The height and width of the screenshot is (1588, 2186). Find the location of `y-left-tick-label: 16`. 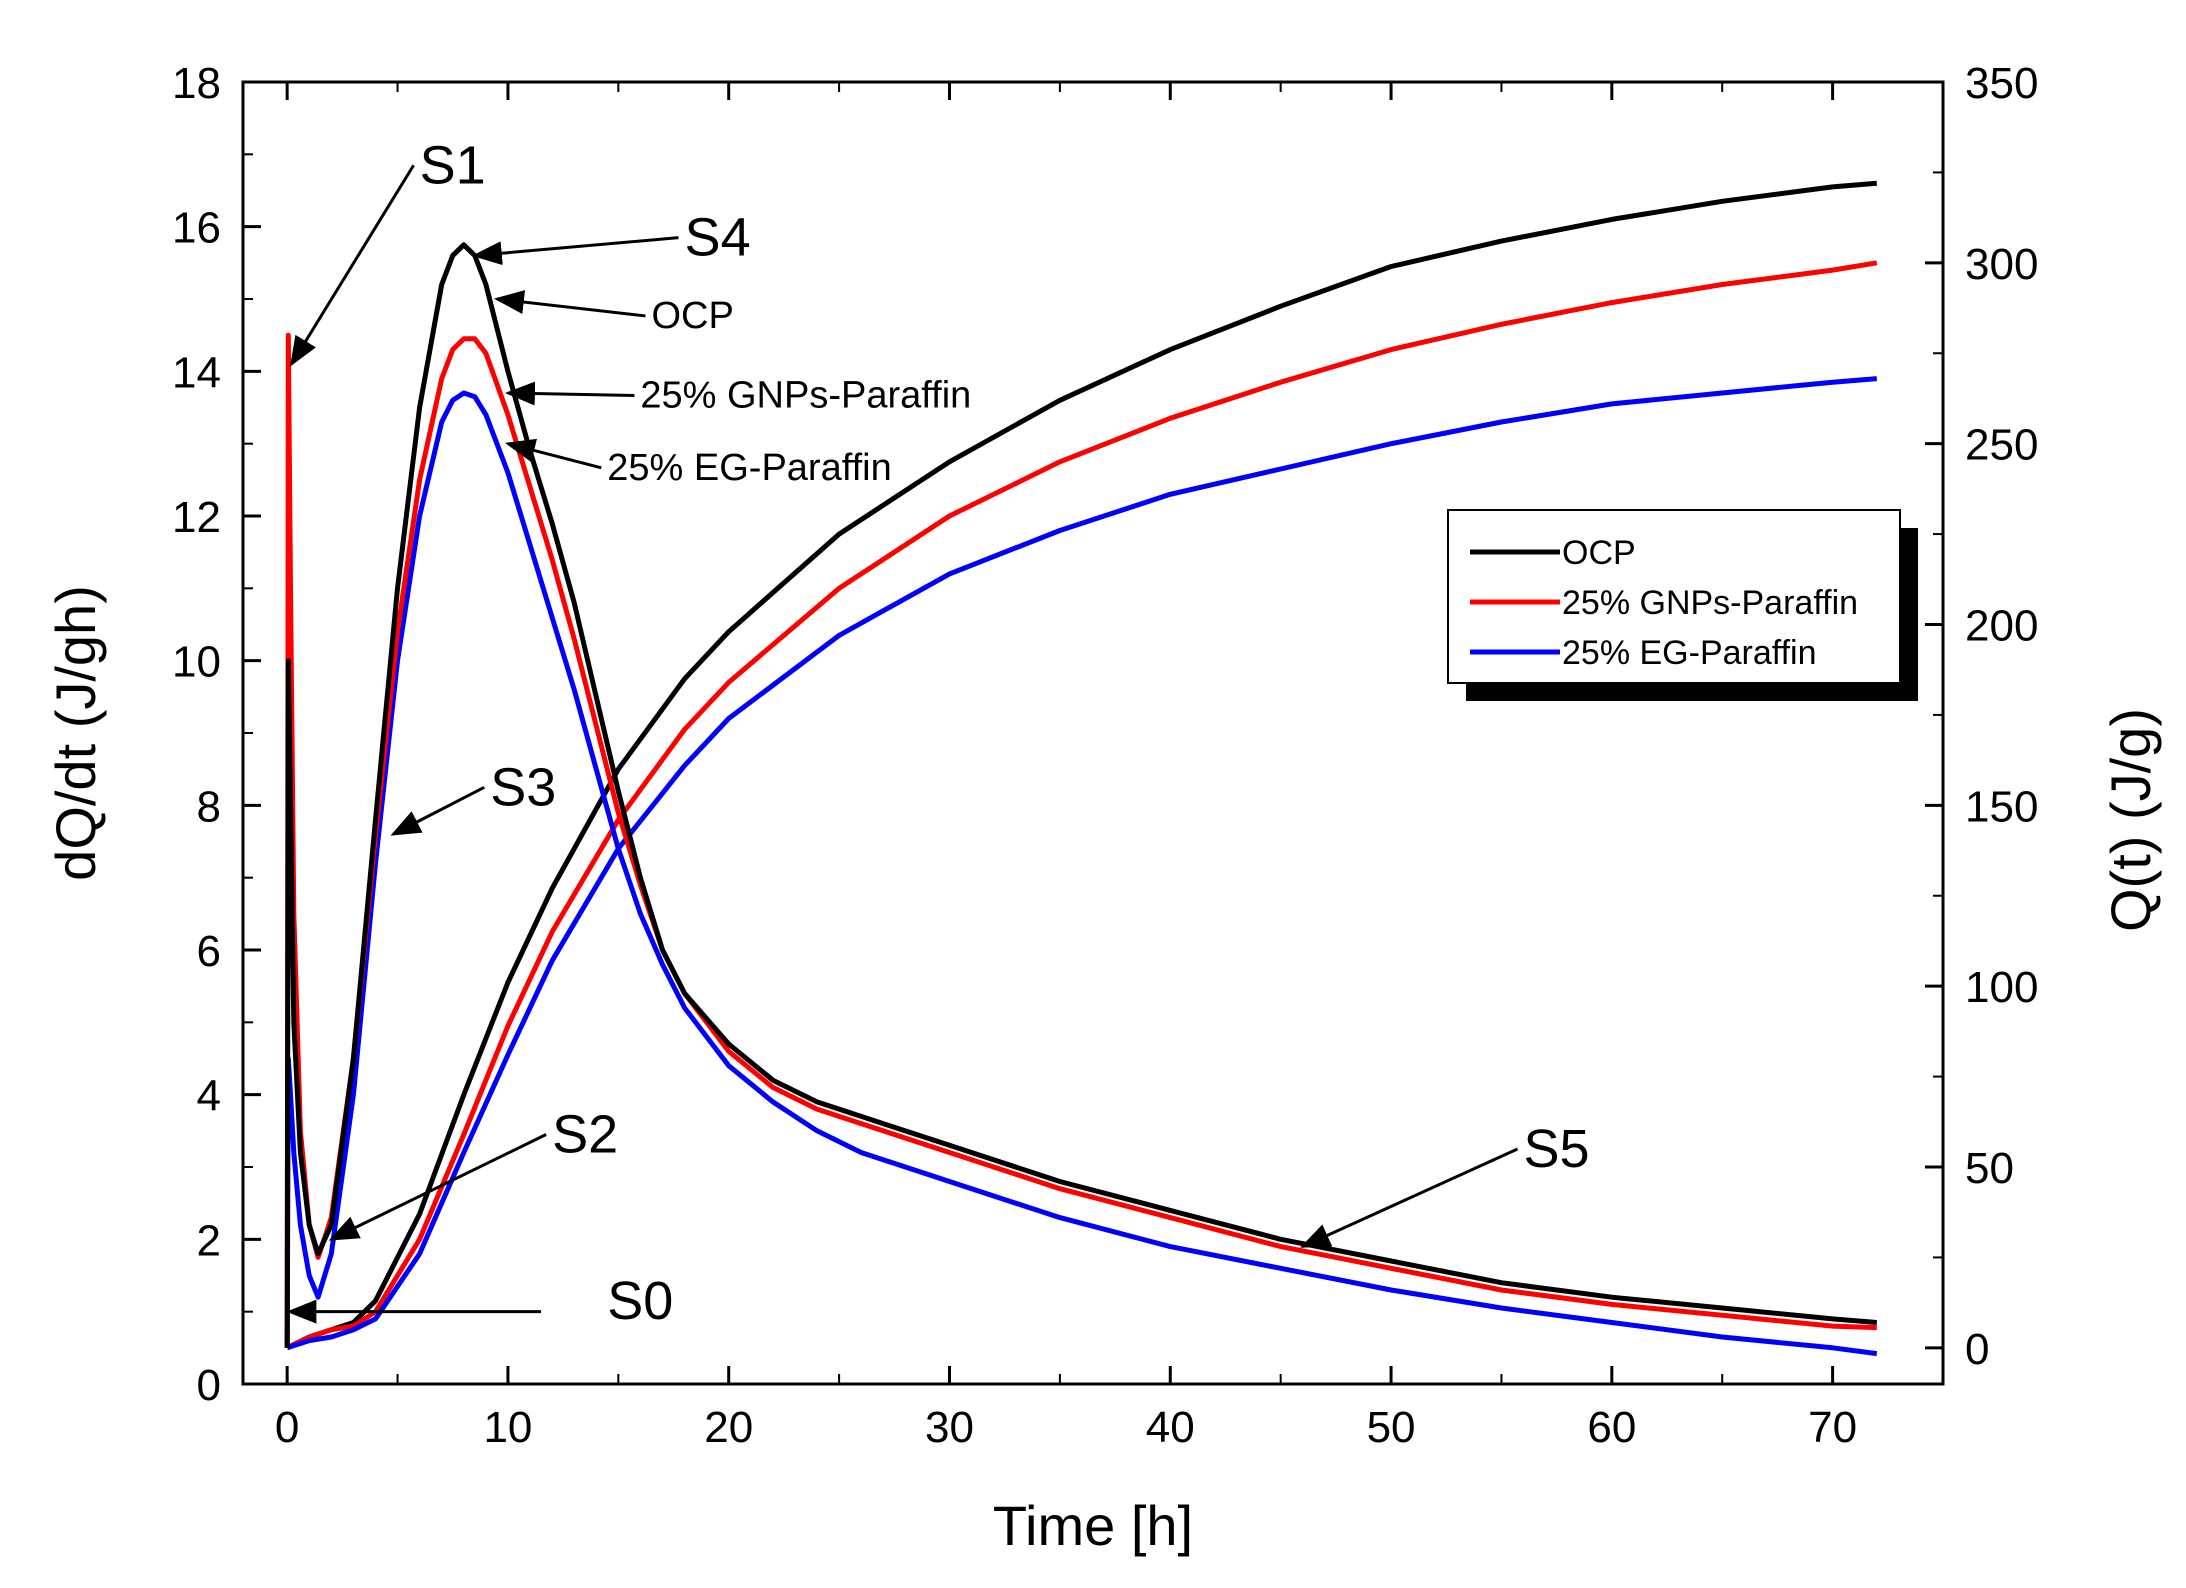

y-left-tick-label: 16 is located at coordinates (196, 228).